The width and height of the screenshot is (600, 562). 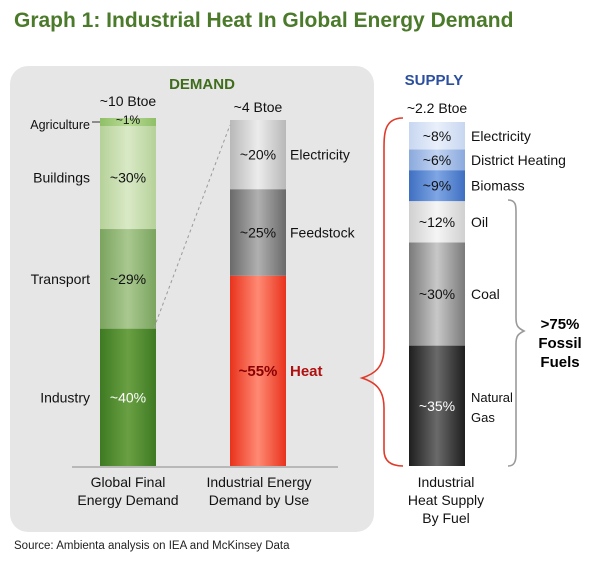 I want to click on category-label-bar2: Industrial Energy Demand by Use, so click(x=258, y=491).